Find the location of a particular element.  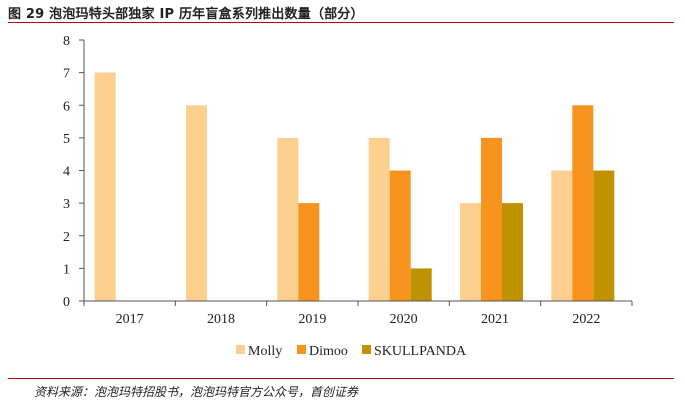

bar-skullpanda-2022 is located at coordinates (604, 235).